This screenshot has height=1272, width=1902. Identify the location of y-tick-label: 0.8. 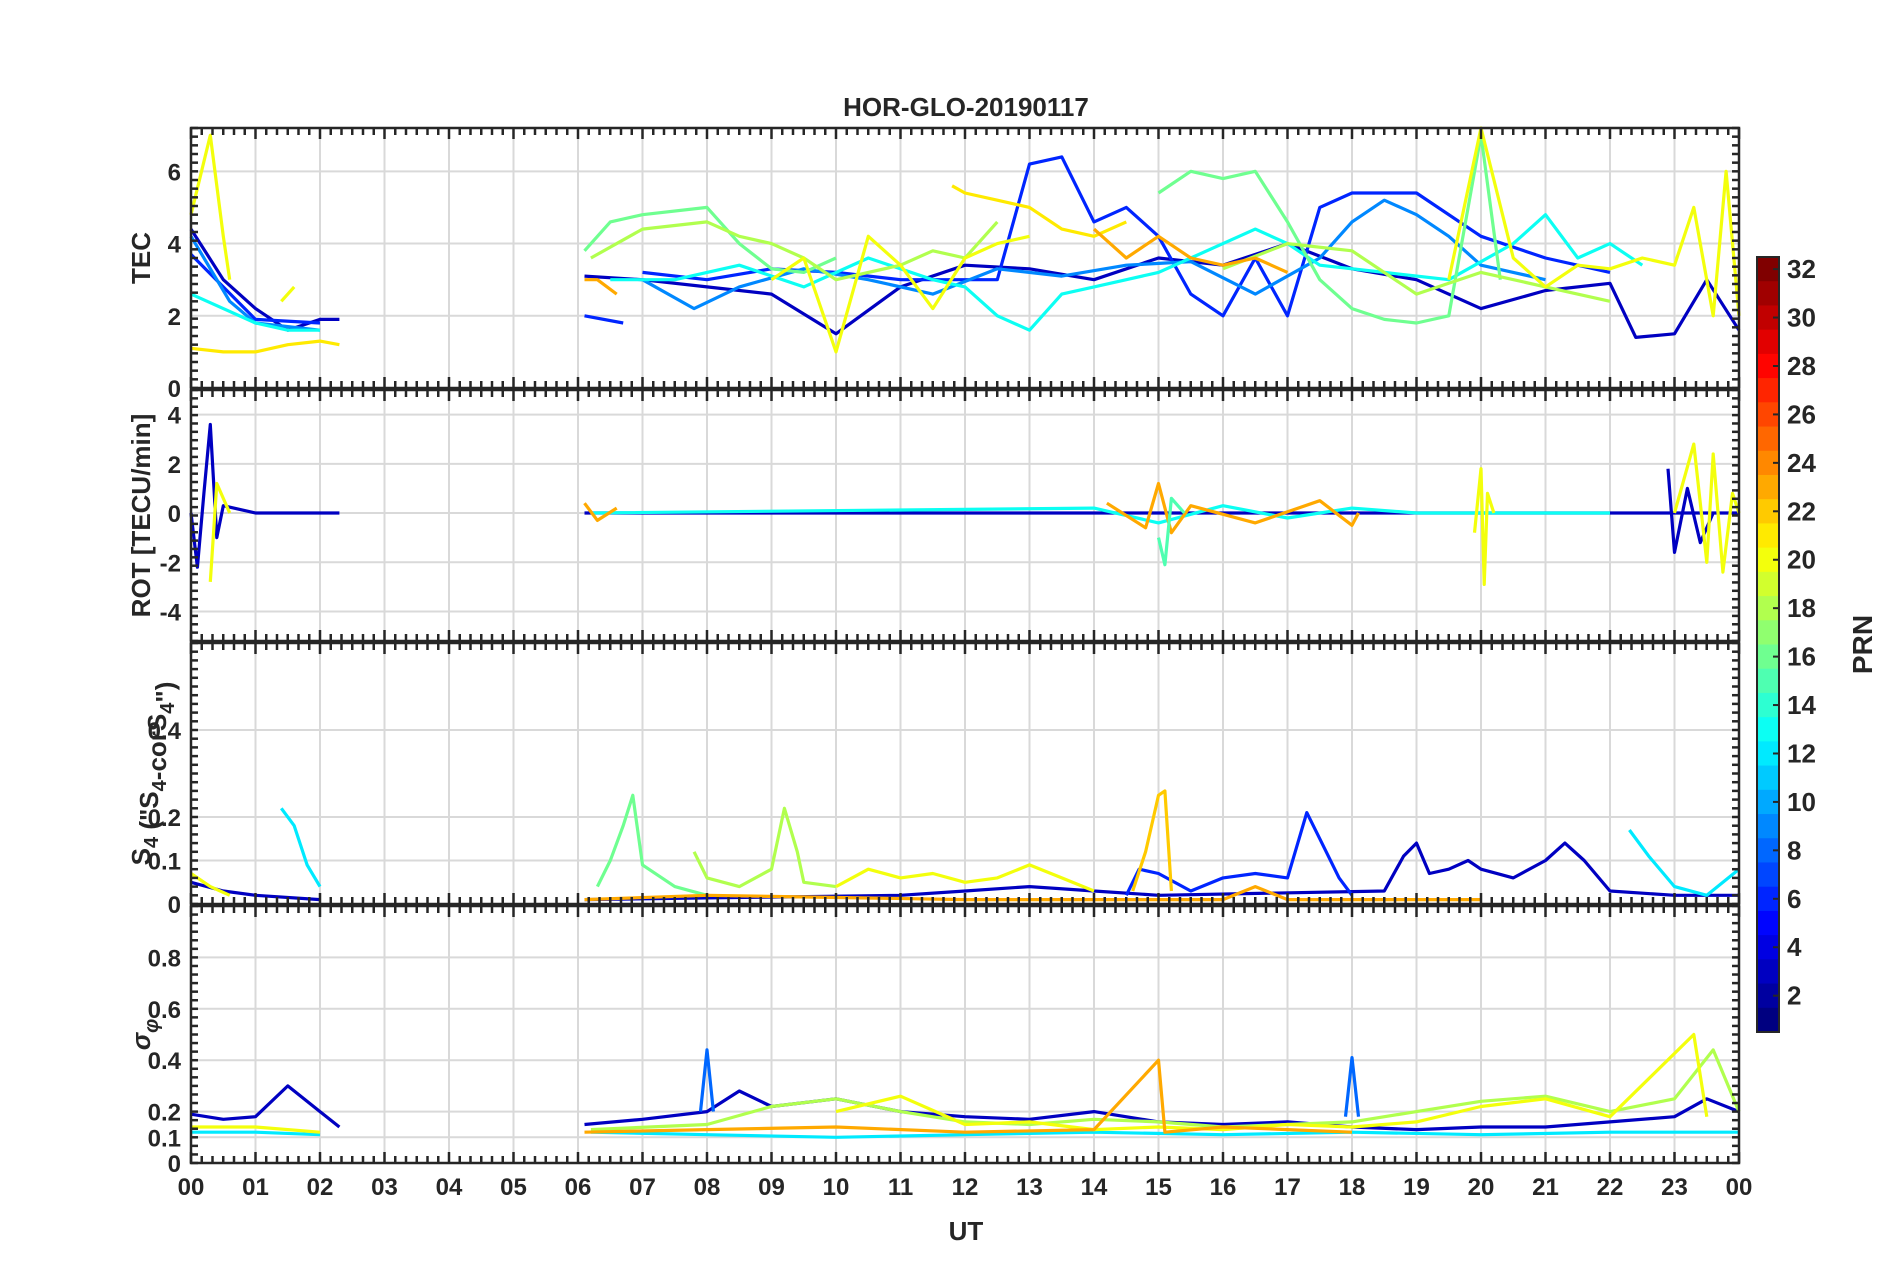
(164, 958).